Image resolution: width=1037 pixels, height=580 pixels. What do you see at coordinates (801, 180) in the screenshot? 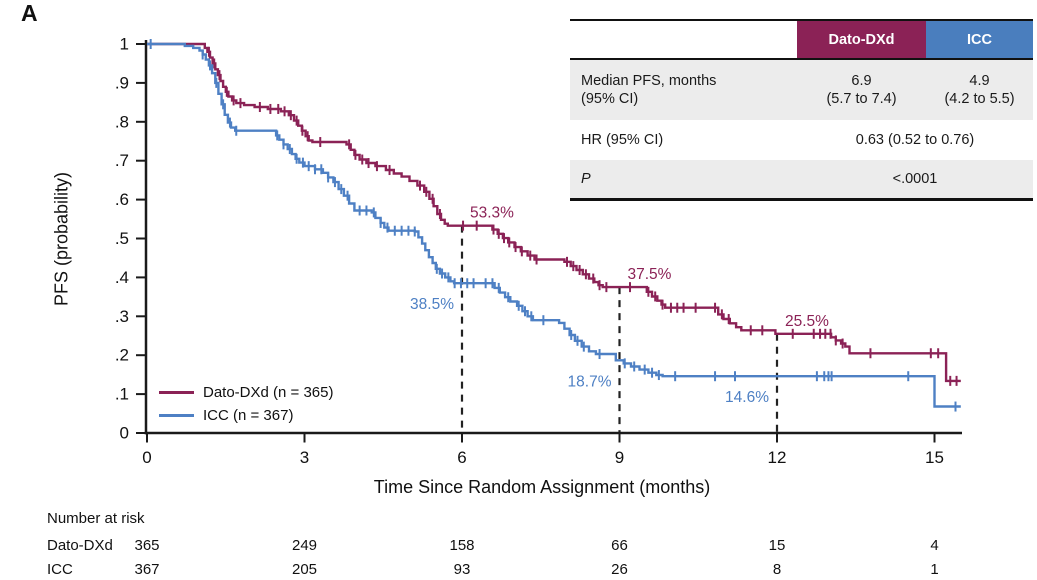
I see `stats-row-p-value: P <.0001` at bounding box center [801, 180].